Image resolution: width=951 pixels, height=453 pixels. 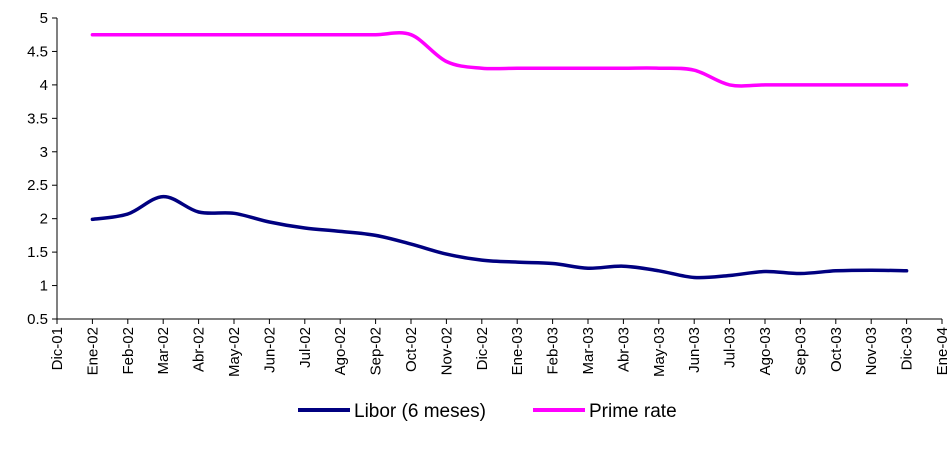 What do you see at coordinates (633, 411) in the screenshot?
I see `legend-label-prime-rate: Prime rate` at bounding box center [633, 411].